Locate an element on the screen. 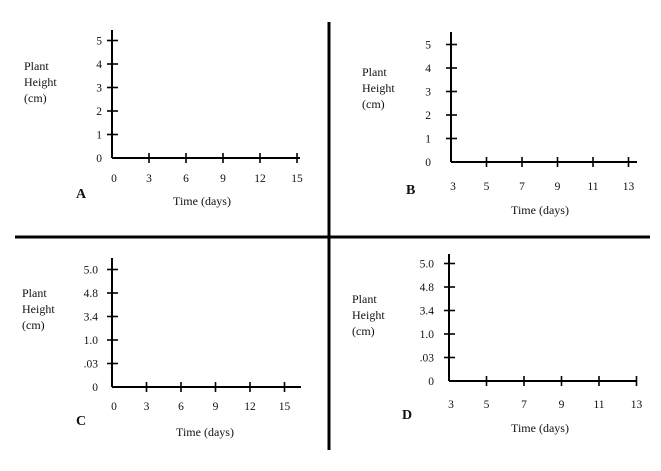 This screenshot has width=661, height=471. panel-letter: A is located at coordinates (81, 194).